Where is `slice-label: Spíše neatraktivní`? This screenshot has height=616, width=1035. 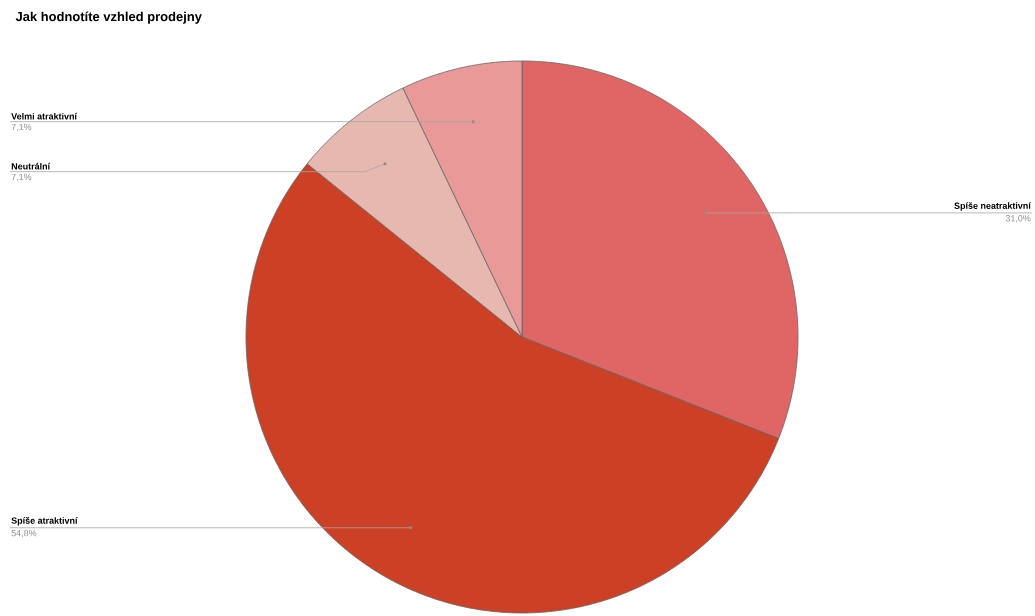 slice-label: Spíše neatraktivní is located at coordinates (993, 206).